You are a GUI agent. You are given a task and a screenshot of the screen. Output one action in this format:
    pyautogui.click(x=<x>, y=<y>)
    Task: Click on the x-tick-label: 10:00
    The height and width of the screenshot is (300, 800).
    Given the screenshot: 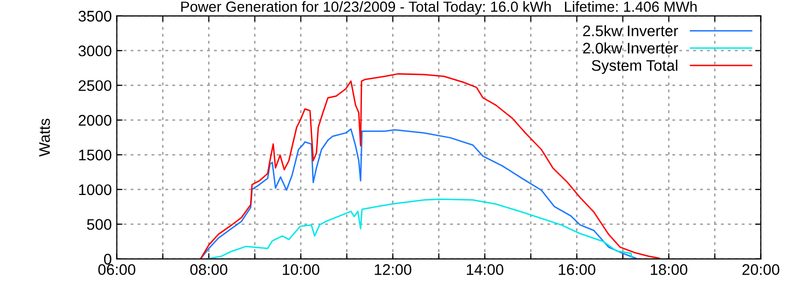 What is the action you would take?
    pyautogui.click(x=301, y=269)
    